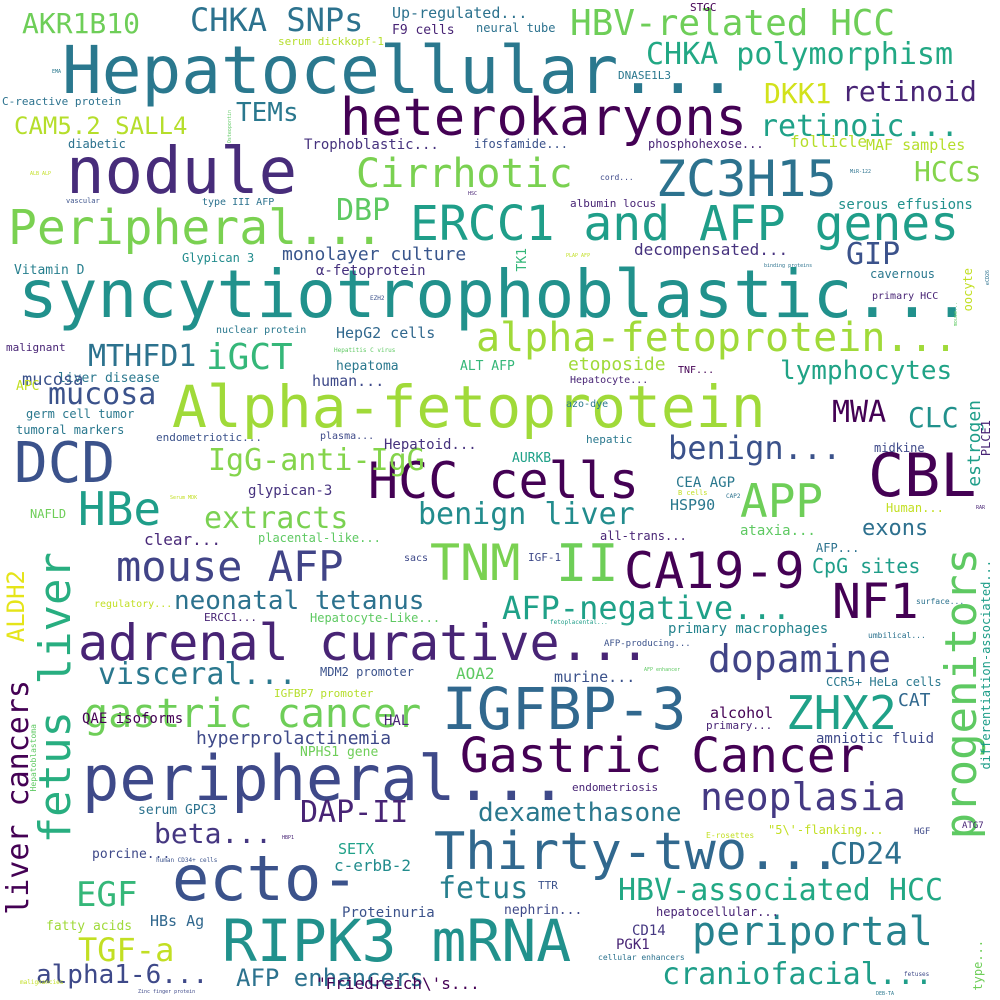  I want to click on word-cloud-term: HepG2 cells, so click(386, 333).